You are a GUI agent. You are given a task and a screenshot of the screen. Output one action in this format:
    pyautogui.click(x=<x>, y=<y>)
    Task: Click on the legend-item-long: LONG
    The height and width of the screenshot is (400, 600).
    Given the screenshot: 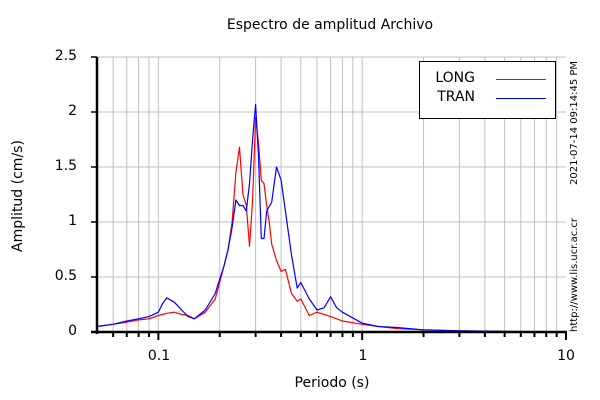 What is the action you would take?
    pyautogui.click(x=487, y=80)
    